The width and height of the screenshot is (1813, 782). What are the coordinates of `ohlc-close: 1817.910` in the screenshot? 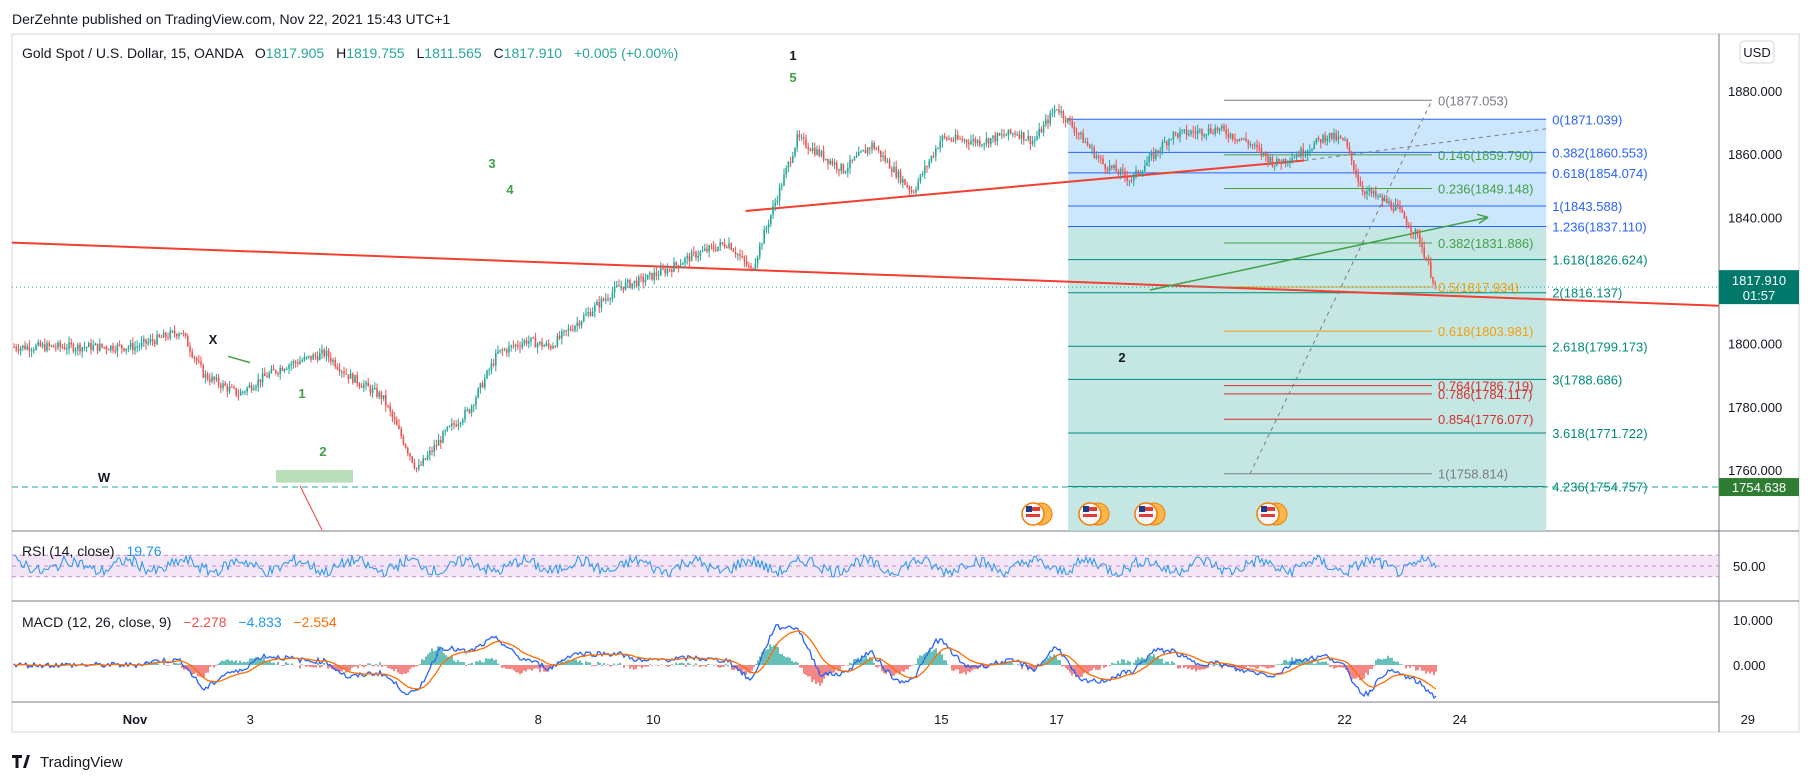 It's located at (533, 53).